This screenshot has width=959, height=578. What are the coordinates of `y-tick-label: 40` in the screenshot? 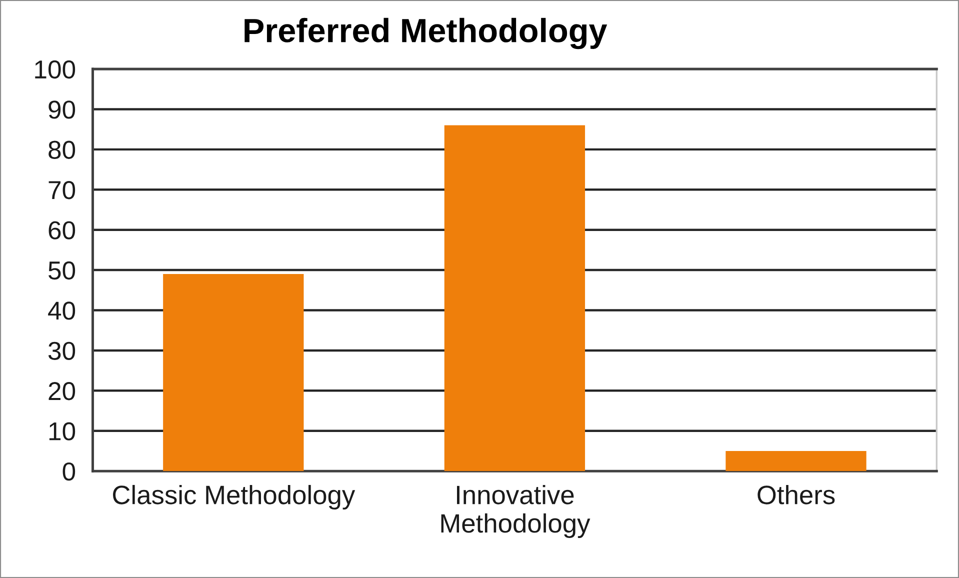 It's located at (62, 311).